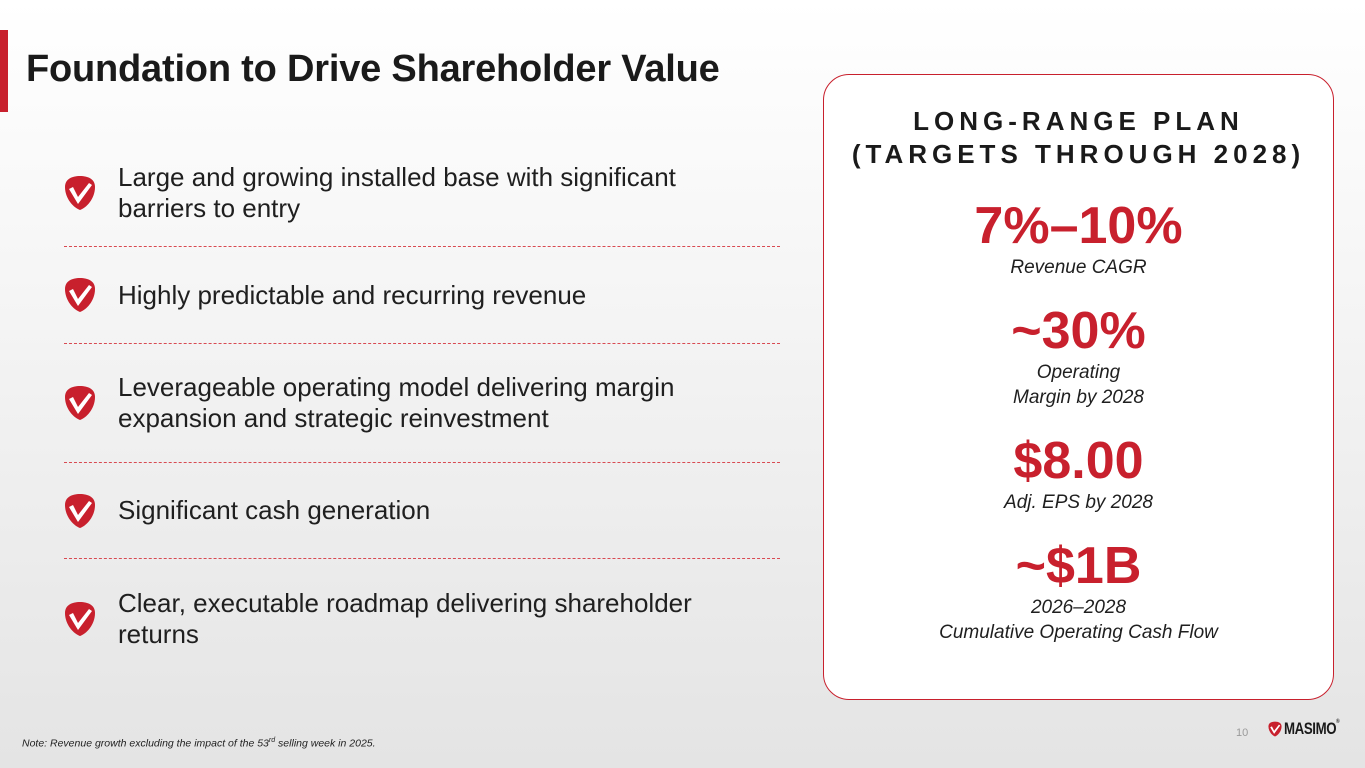 The width and height of the screenshot is (1365, 768). I want to click on metric-adj-eps: $8.00 Adj. EPS by 2028, so click(1078, 473).